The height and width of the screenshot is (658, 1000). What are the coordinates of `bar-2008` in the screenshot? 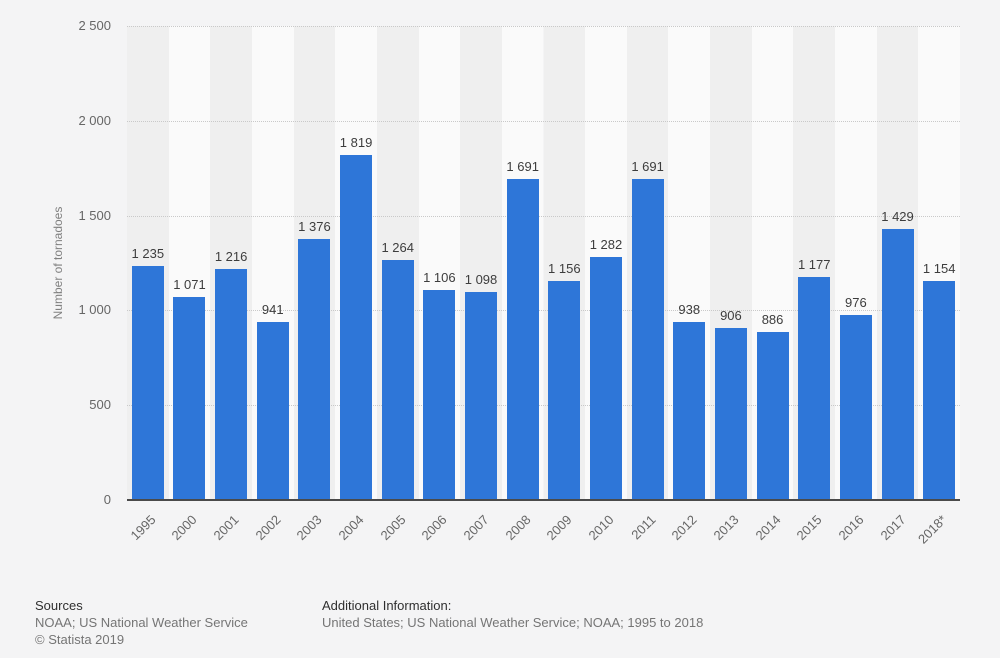 It's located at (522, 339).